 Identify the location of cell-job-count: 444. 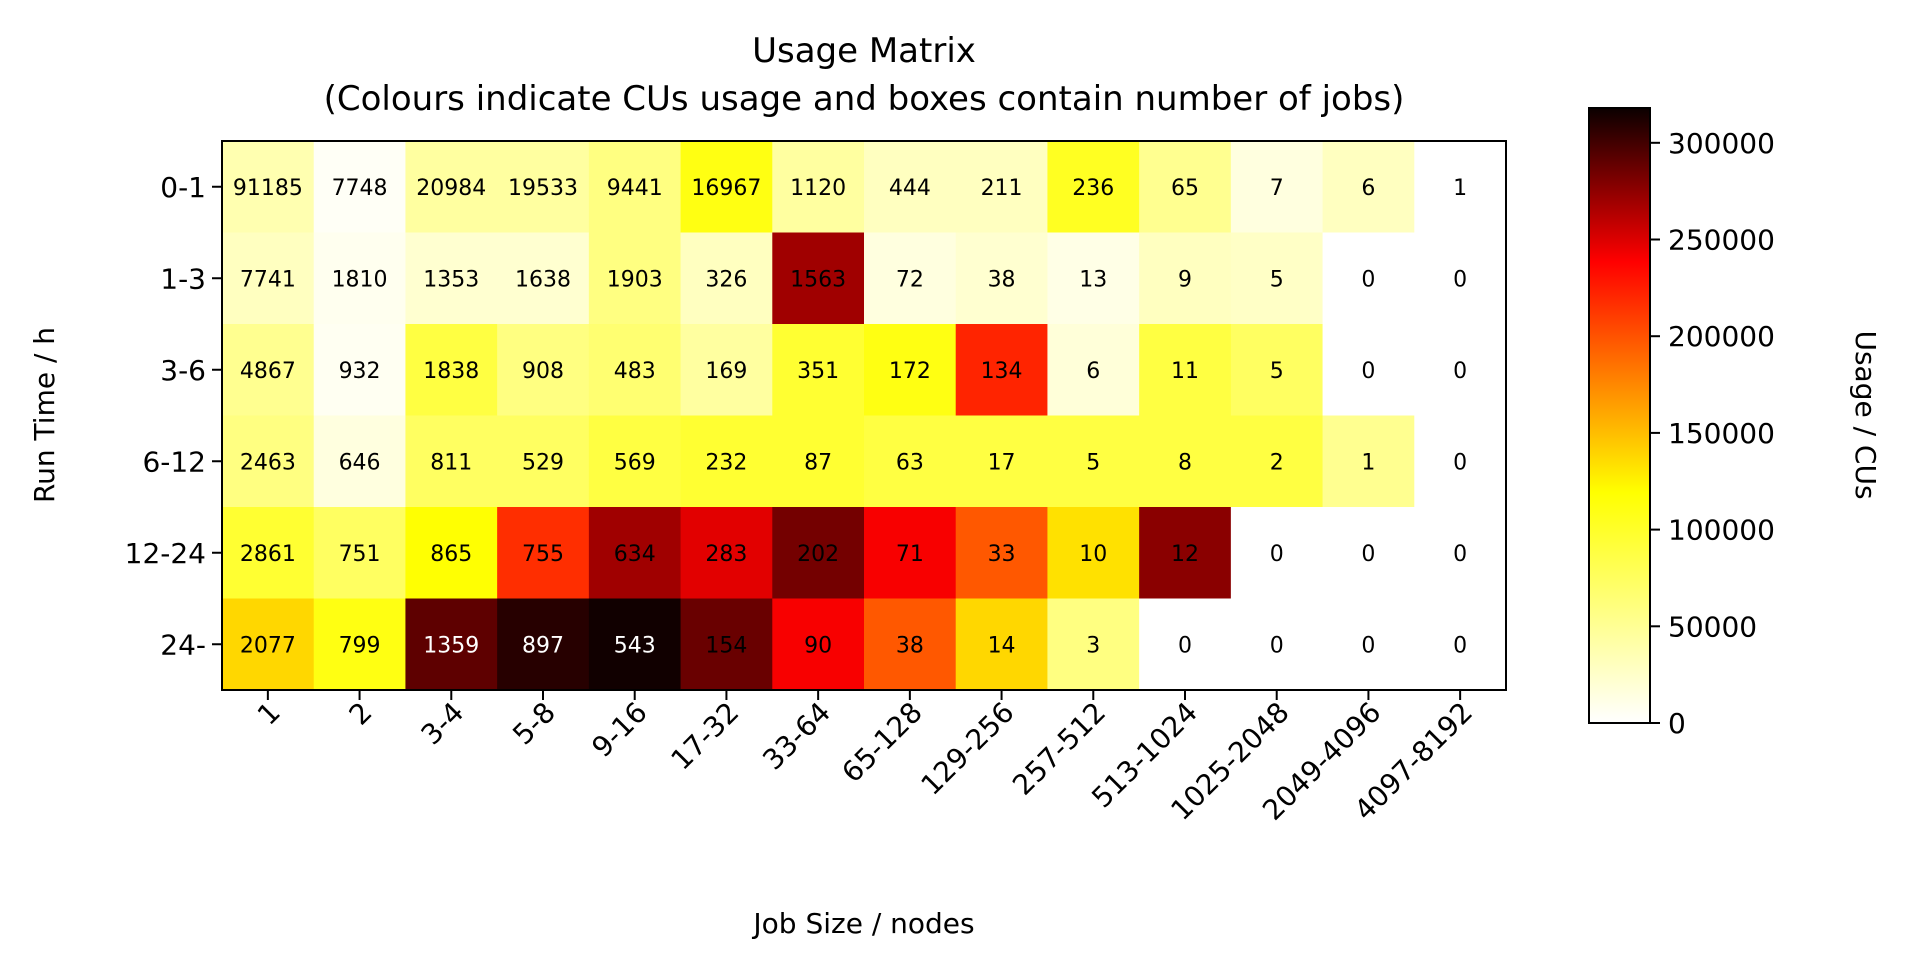
(910, 188).